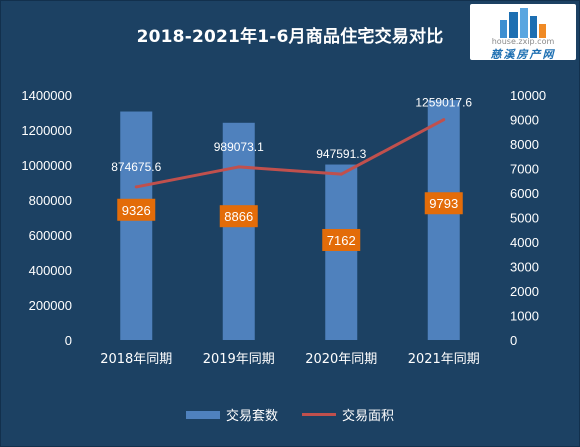  What do you see at coordinates (524, 193) in the screenshot?
I see `y-right-tick-label: 6000` at bounding box center [524, 193].